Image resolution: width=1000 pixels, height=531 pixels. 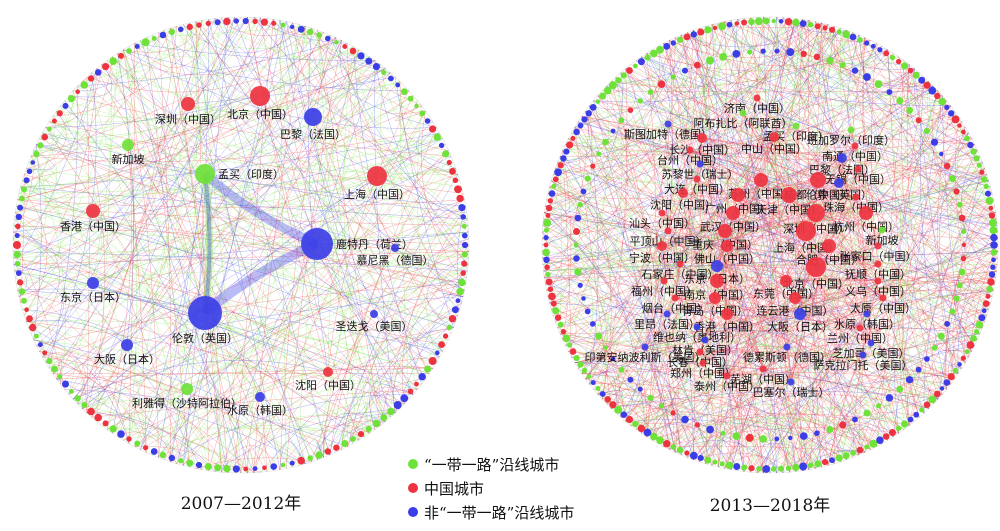 What do you see at coordinates (871, 353) in the screenshot?
I see `city-label: 芝加哥（美国）` at bounding box center [871, 353].